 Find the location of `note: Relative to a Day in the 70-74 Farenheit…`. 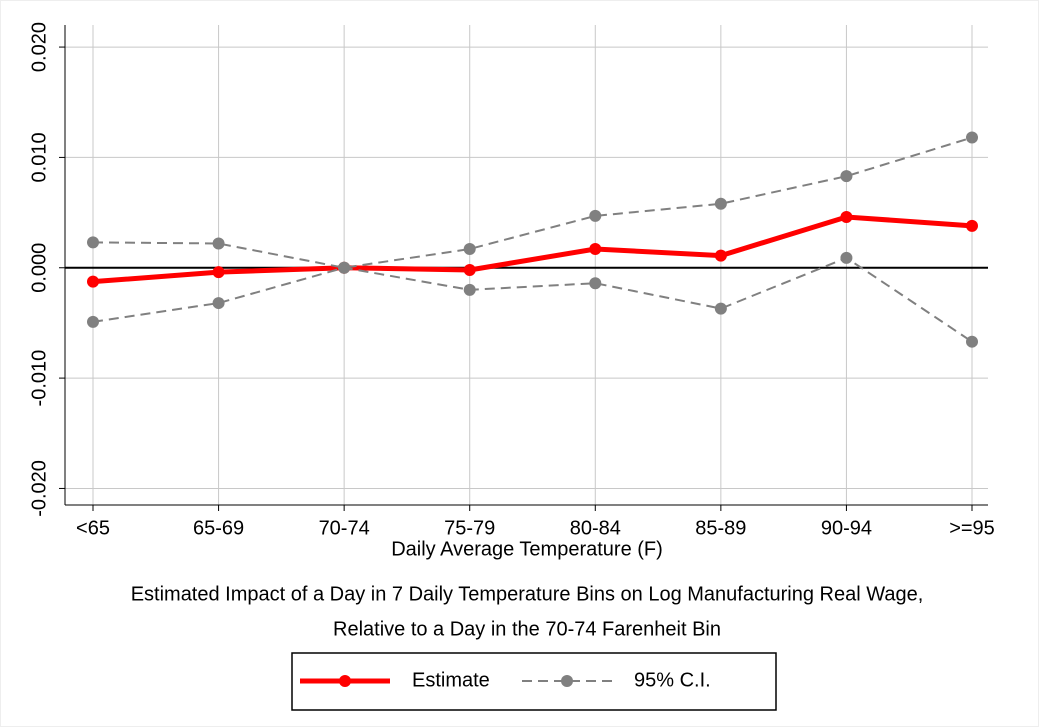

note: Relative to a Day in the 70-74 Farenheit… is located at coordinates (527, 629).